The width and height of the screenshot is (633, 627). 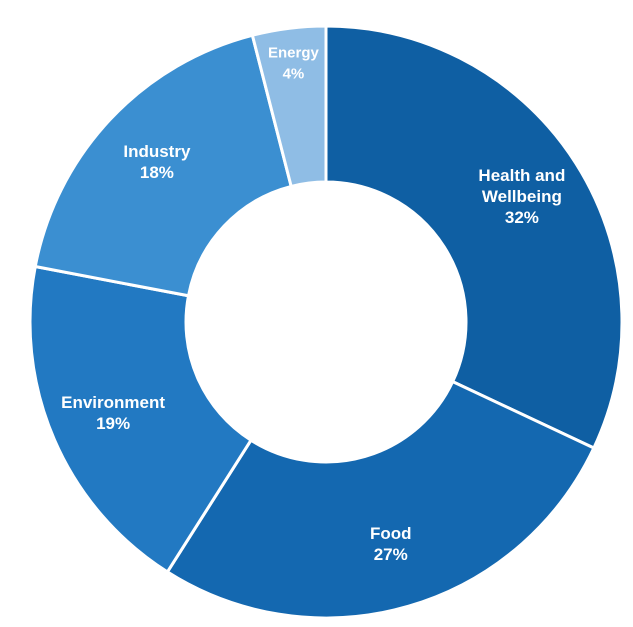 What do you see at coordinates (294, 64) in the screenshot?
I see `slice-label-energy: Energy 4%` at bounding box center [294, 64].